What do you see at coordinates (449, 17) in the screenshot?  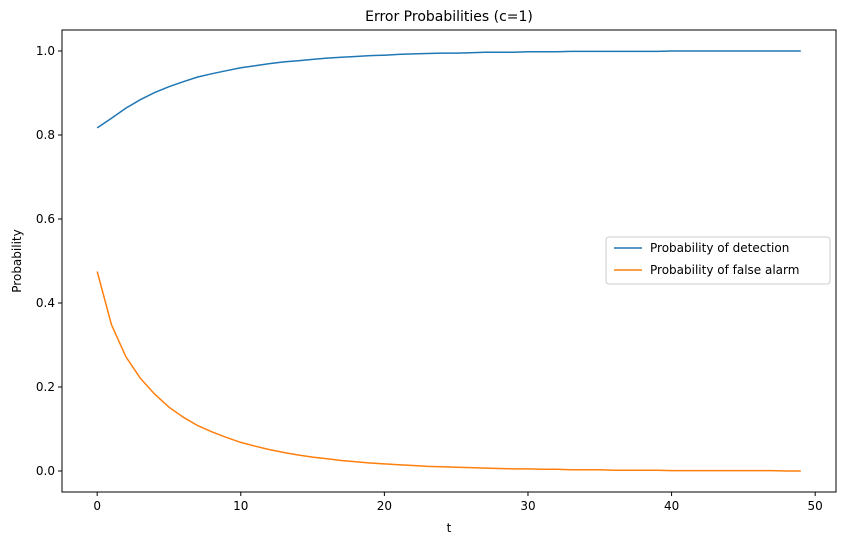 I see `chart-title: Error Probabilities (c=1)` at bounding box center [449, 17].